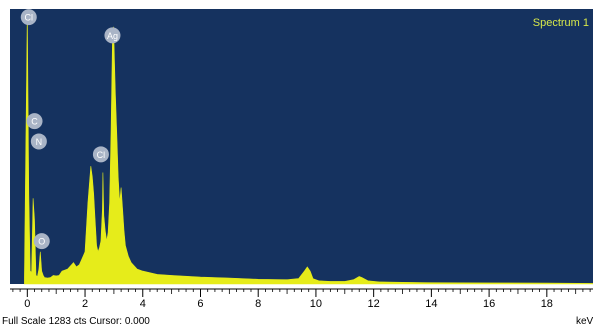 This screenshot has width=593, height=329. Describe the element at coordinates (200, 304) in the screenshot. I see `x-tick-label: 6` at that location.